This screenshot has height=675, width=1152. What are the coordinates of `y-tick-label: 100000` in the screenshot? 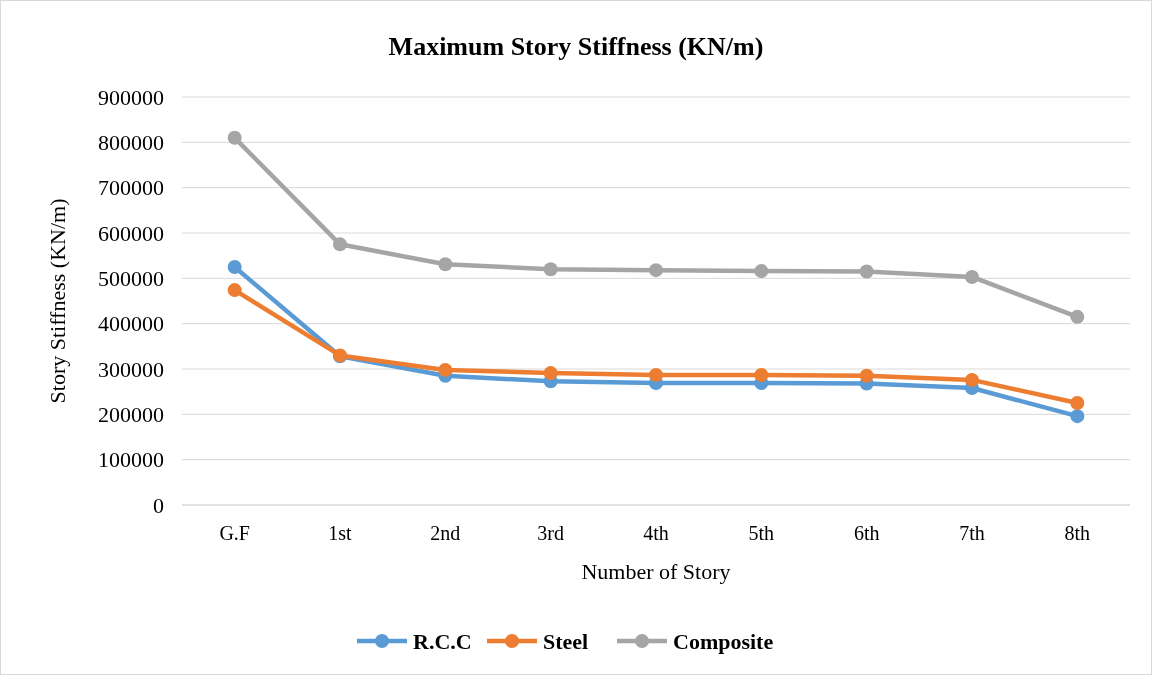 It's located at (131, 460).